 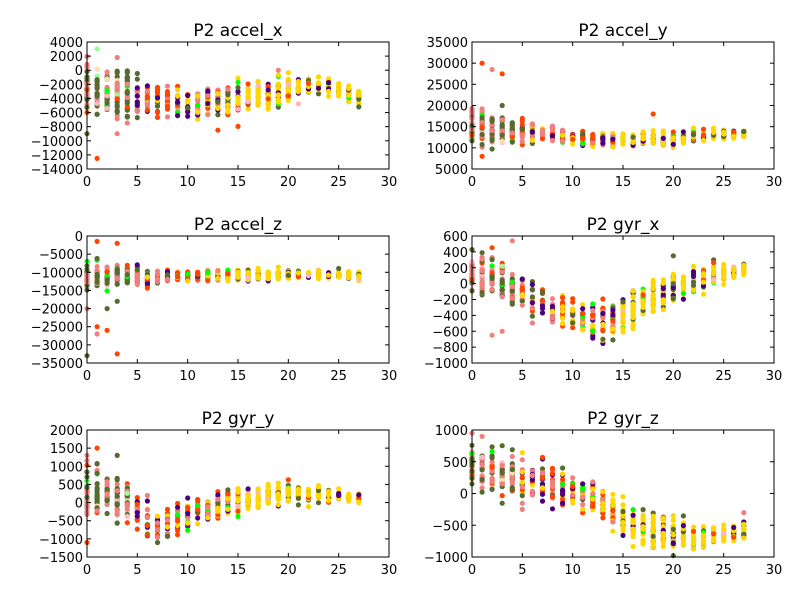 I want to click on tick-label: −35000, so click(x=57, y=364).